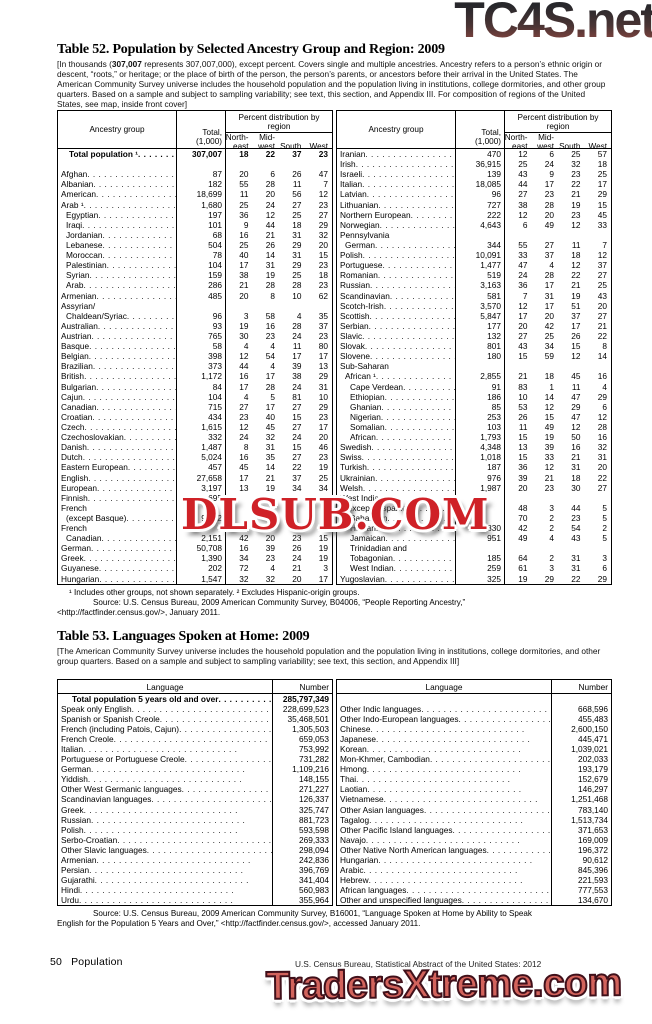  What do you see at coordinates (480, 224) in the screenshot?
I see `row-total: 4,643` at bounding box center [480, 224].